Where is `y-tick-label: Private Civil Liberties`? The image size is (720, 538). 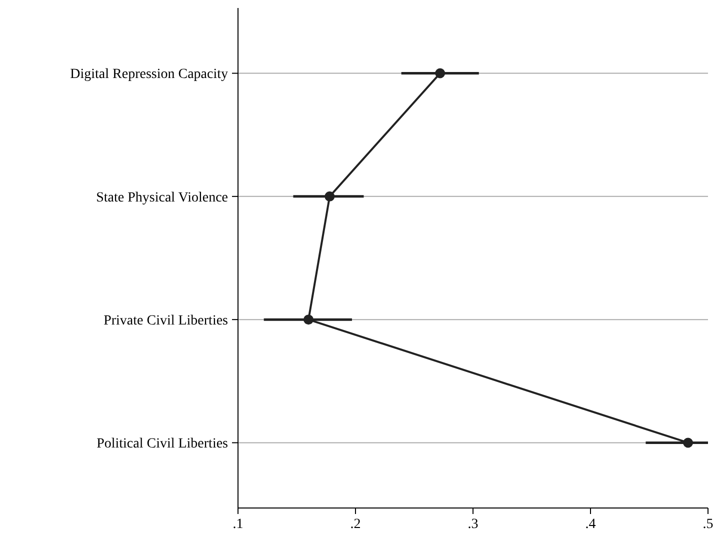 y-tick-label: Private Civil Liberties is located at coordinates (166, 320).